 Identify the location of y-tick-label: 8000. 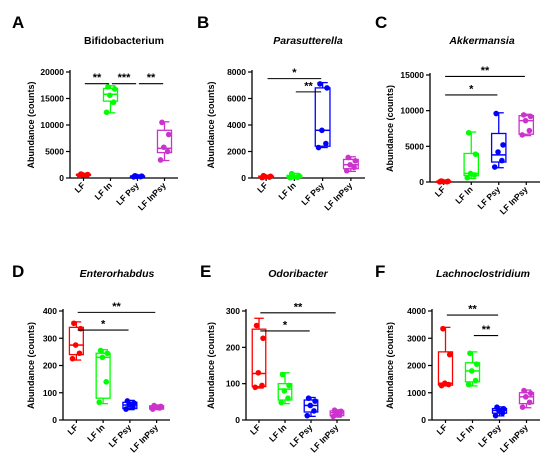
(236, 72).